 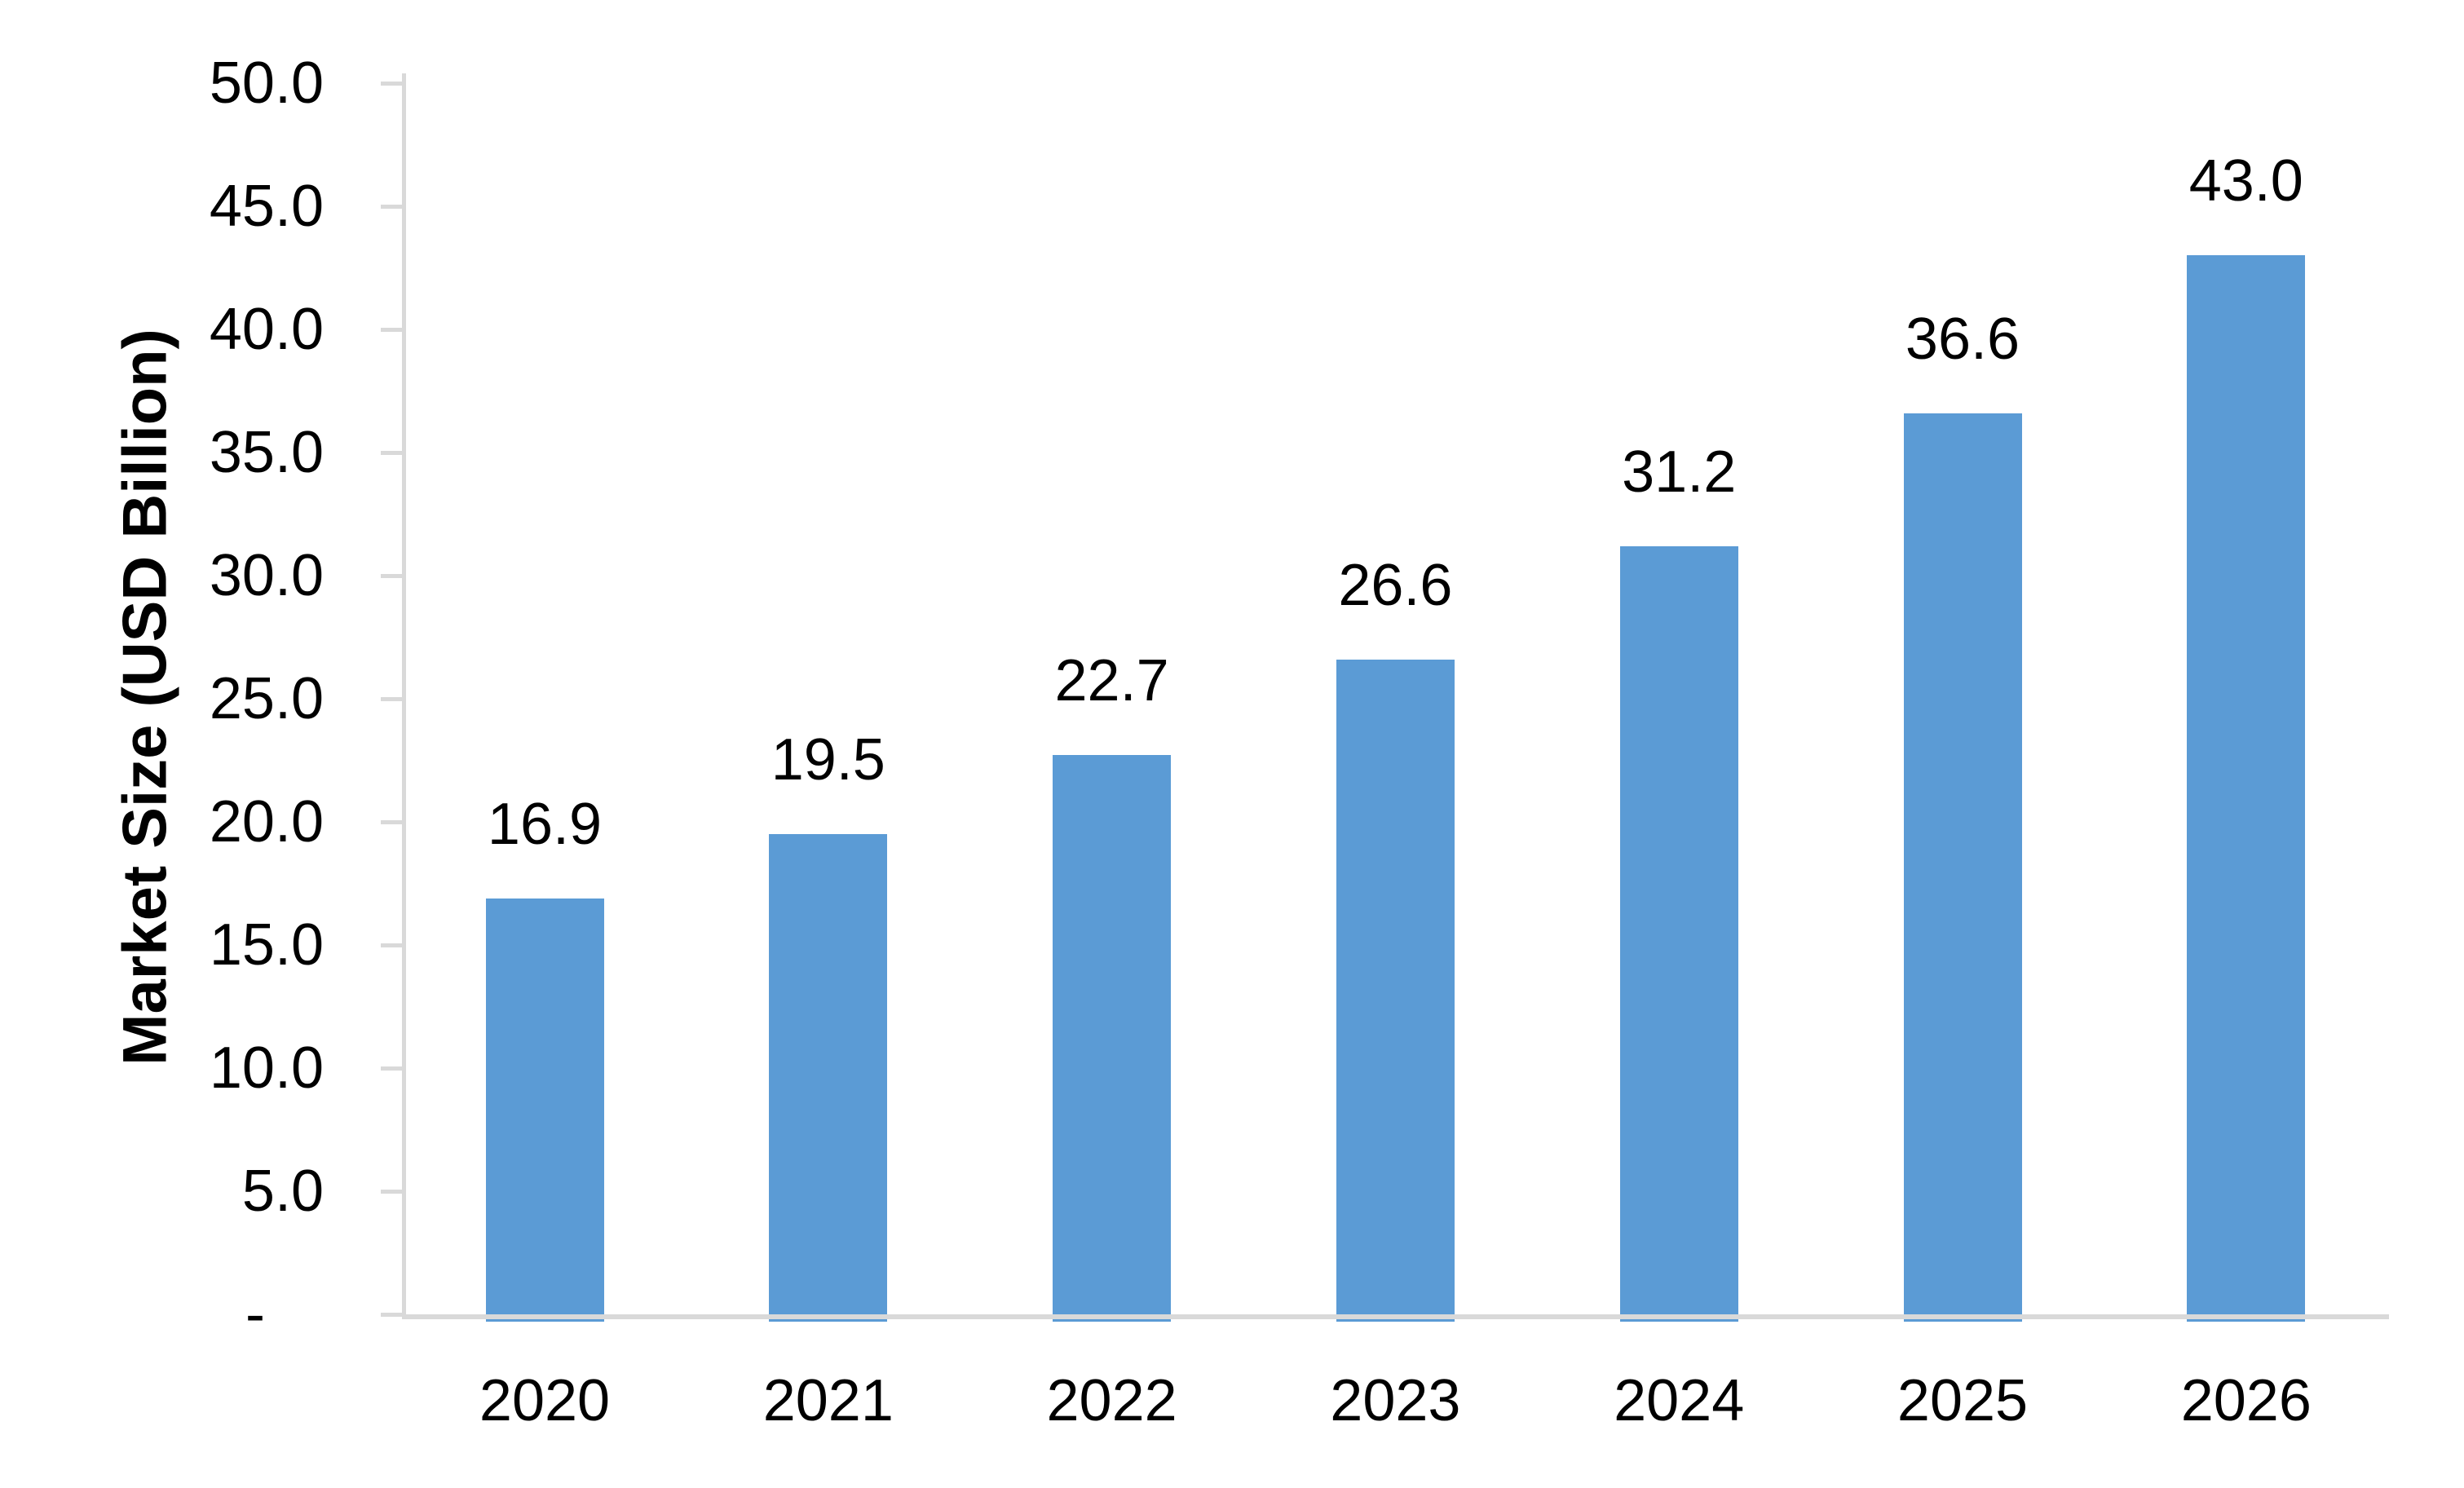 What do you see at coordinates (266, 452) in the screenshot?
I see `y-tick-label: 35.0` at bounding box center [266, 452].